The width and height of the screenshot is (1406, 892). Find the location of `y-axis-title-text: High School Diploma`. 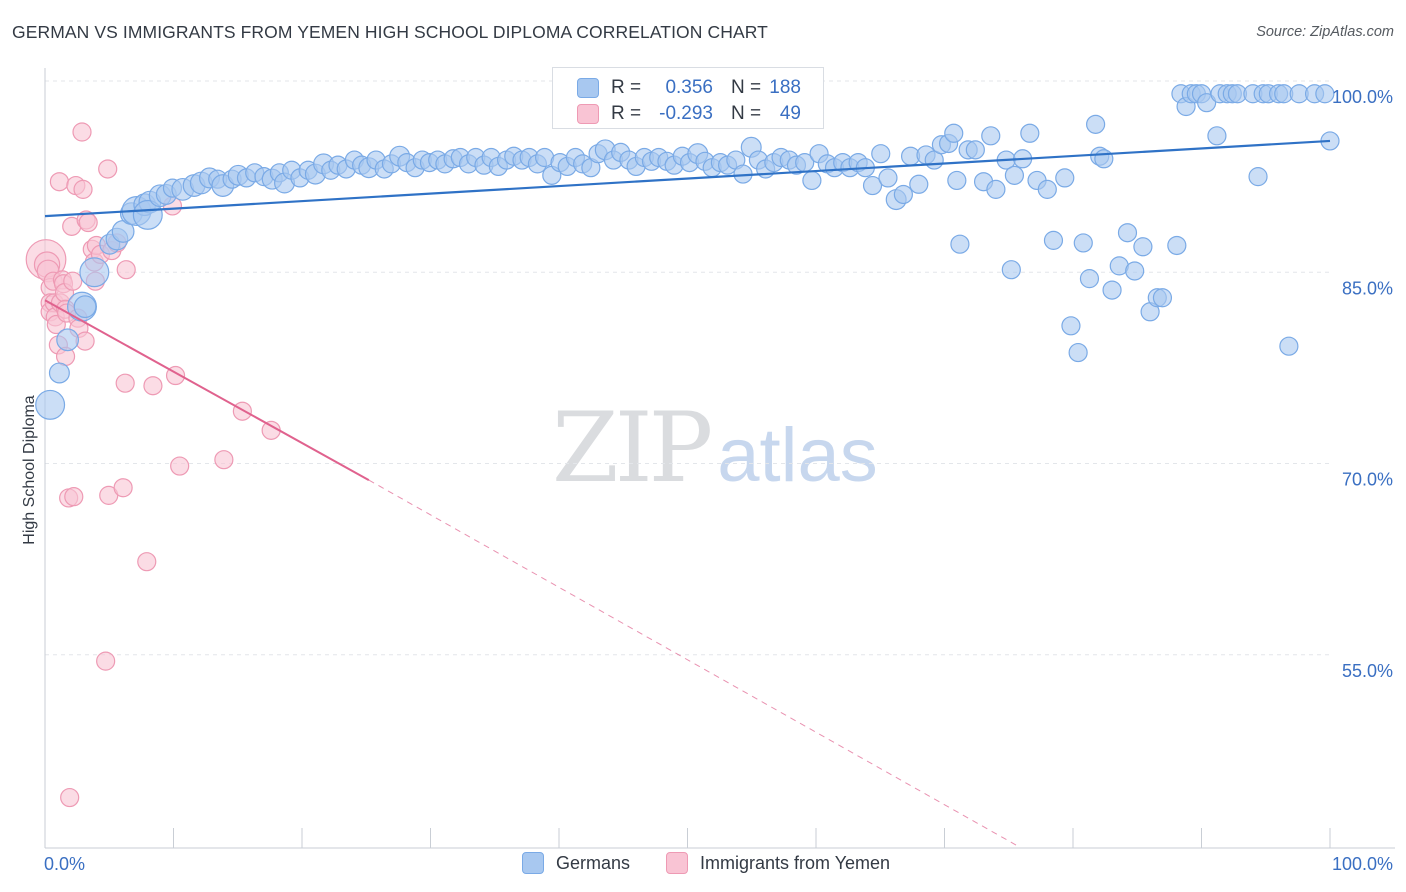

y-axis-title-text: High School Diploma is located at coordinates (29, 470).